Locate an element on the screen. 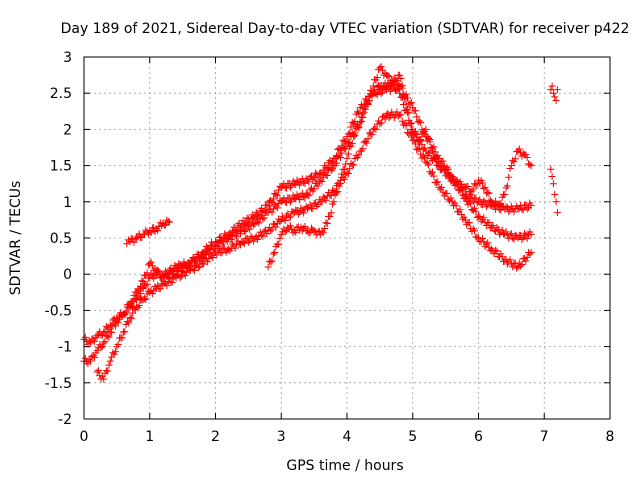  y-tick-label: 2.5 is located at coordinates (61, 94).